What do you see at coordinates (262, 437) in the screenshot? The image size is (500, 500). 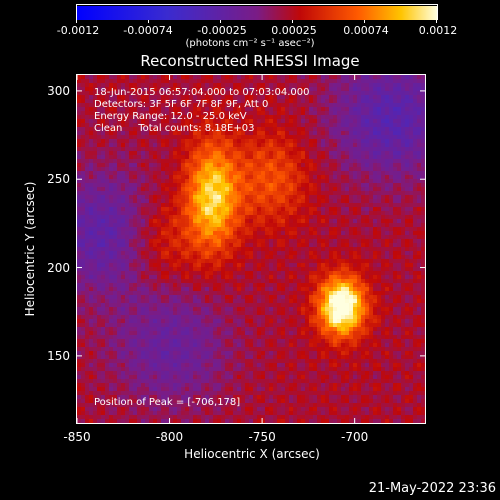 I see `x-tick-label: -750` at bounding box center [262, 437].